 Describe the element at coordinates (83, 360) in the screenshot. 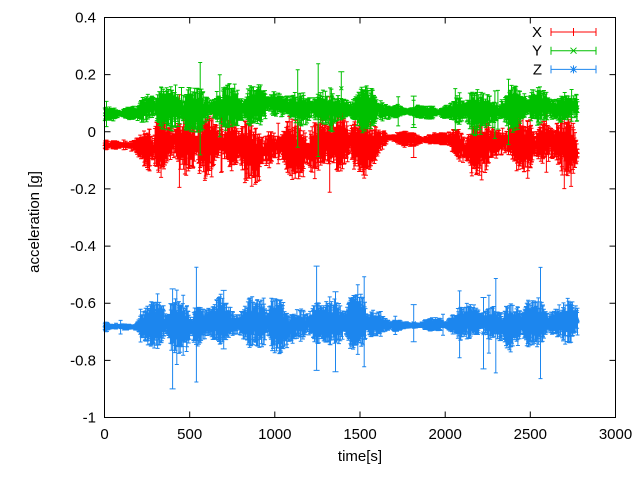

I see `y-tick-label: -0.8` at that location.